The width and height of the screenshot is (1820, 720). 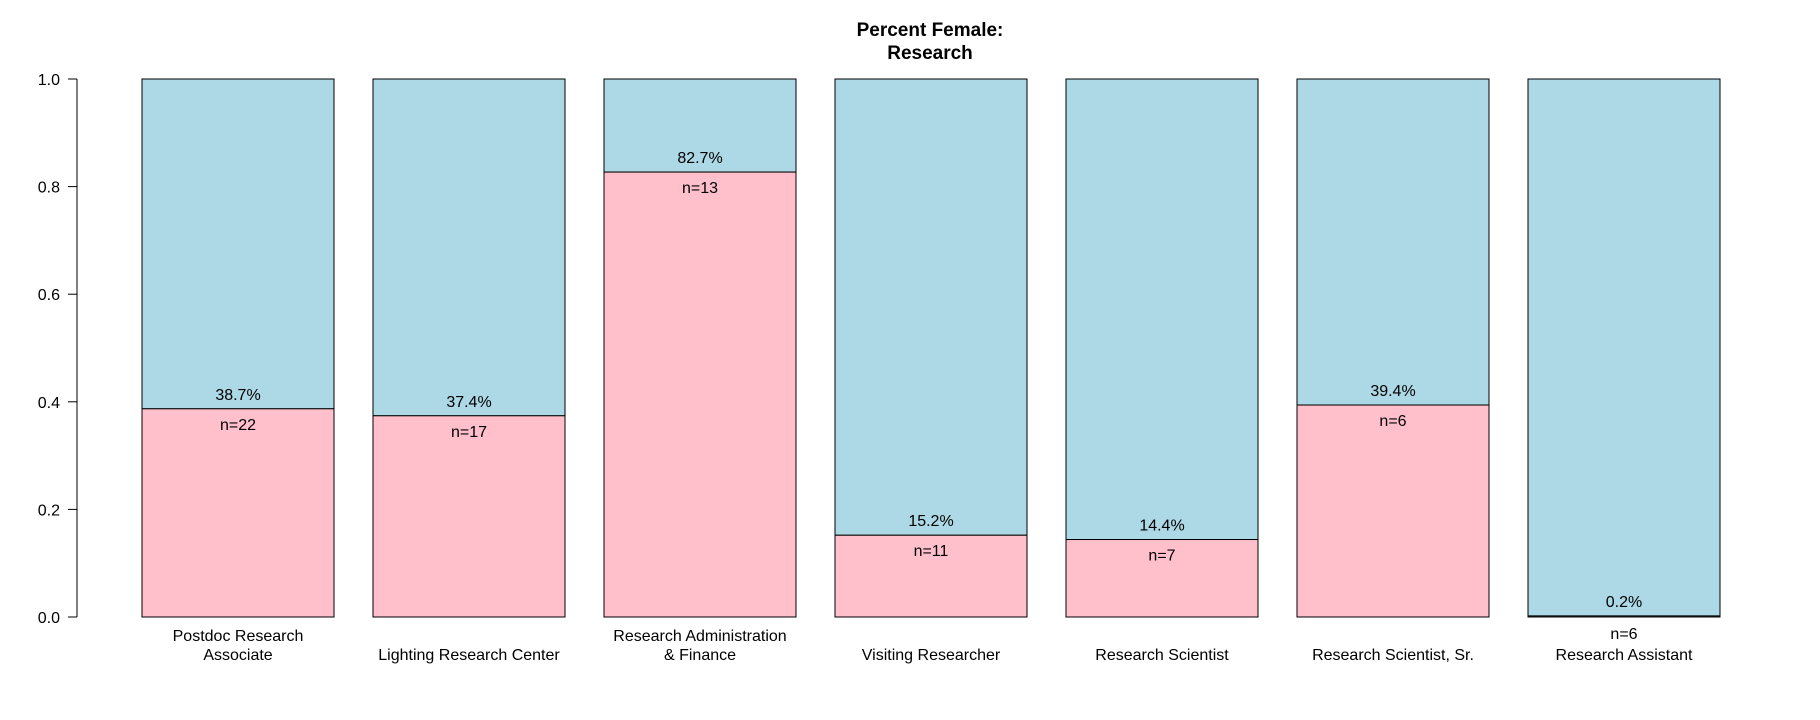 What do you see at coordinates (930, 521) in the screenshot?
I see `bar-percent-label: 15.2%` at bounding box center [930, 521].